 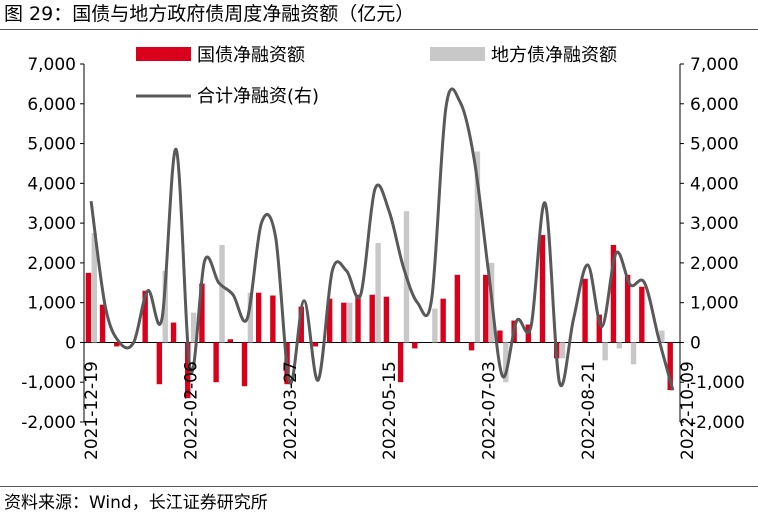 I want to click on y-tick-label-right: 4,000, so click(x=714, y=184).